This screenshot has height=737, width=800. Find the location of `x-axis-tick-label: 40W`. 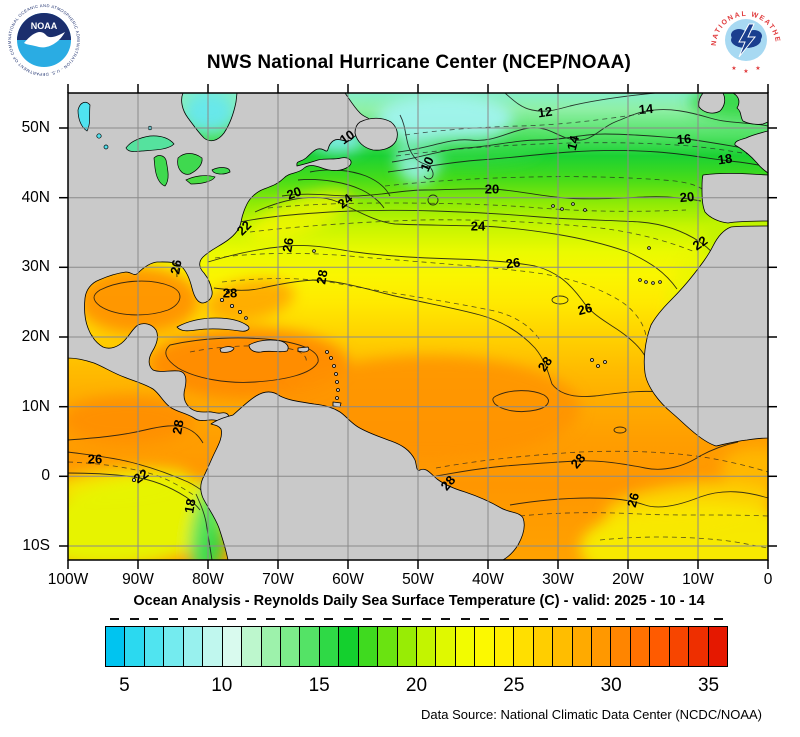

x-axis-tick-label: 40W is located at coordinates (488, 579).